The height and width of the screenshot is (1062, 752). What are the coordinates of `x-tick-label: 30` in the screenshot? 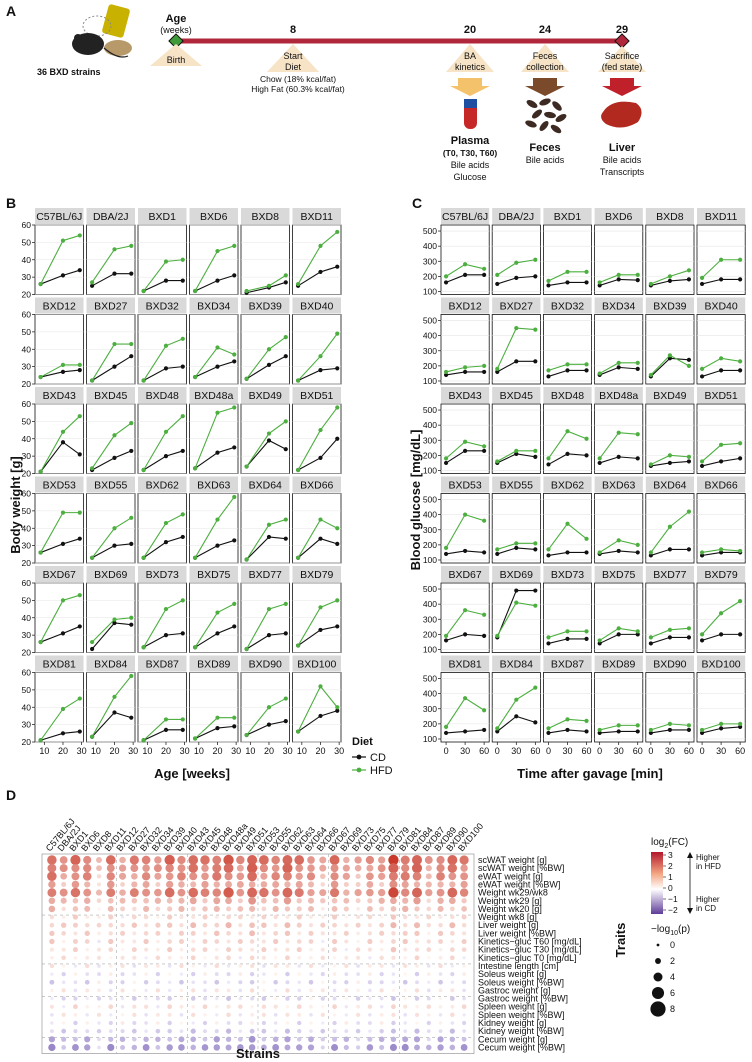 It's located at (133, 751).